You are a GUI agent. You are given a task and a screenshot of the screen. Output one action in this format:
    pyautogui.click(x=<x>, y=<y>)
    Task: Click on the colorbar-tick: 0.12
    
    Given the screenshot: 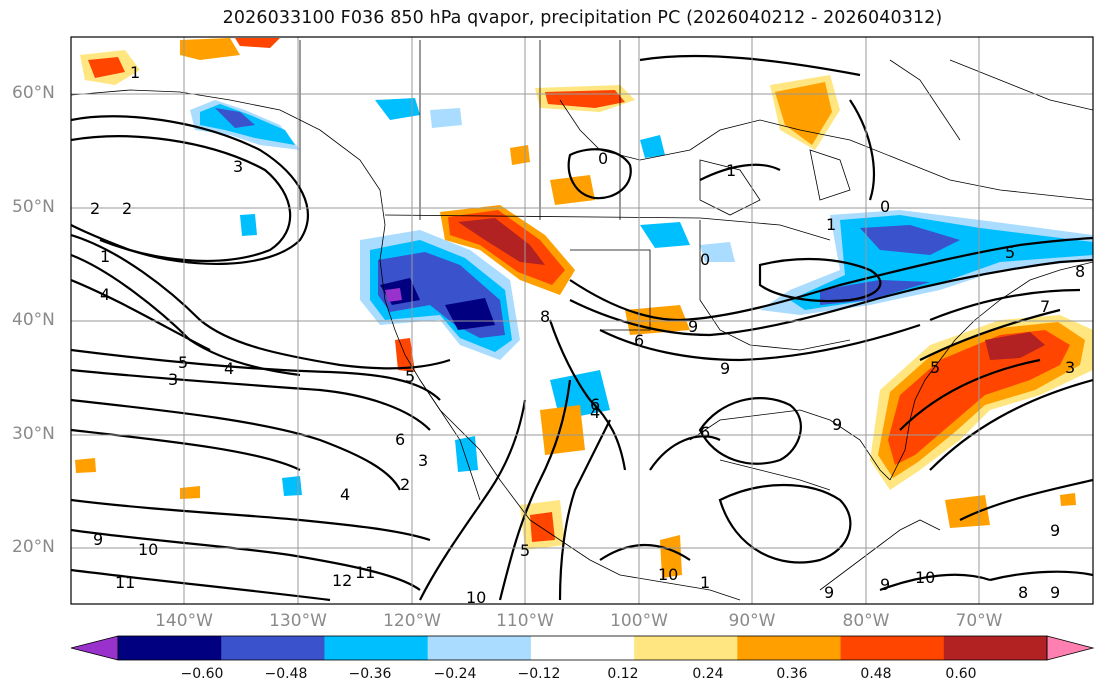 What is the action you would take?
    pyautogui.click(x=623, y=674)
    